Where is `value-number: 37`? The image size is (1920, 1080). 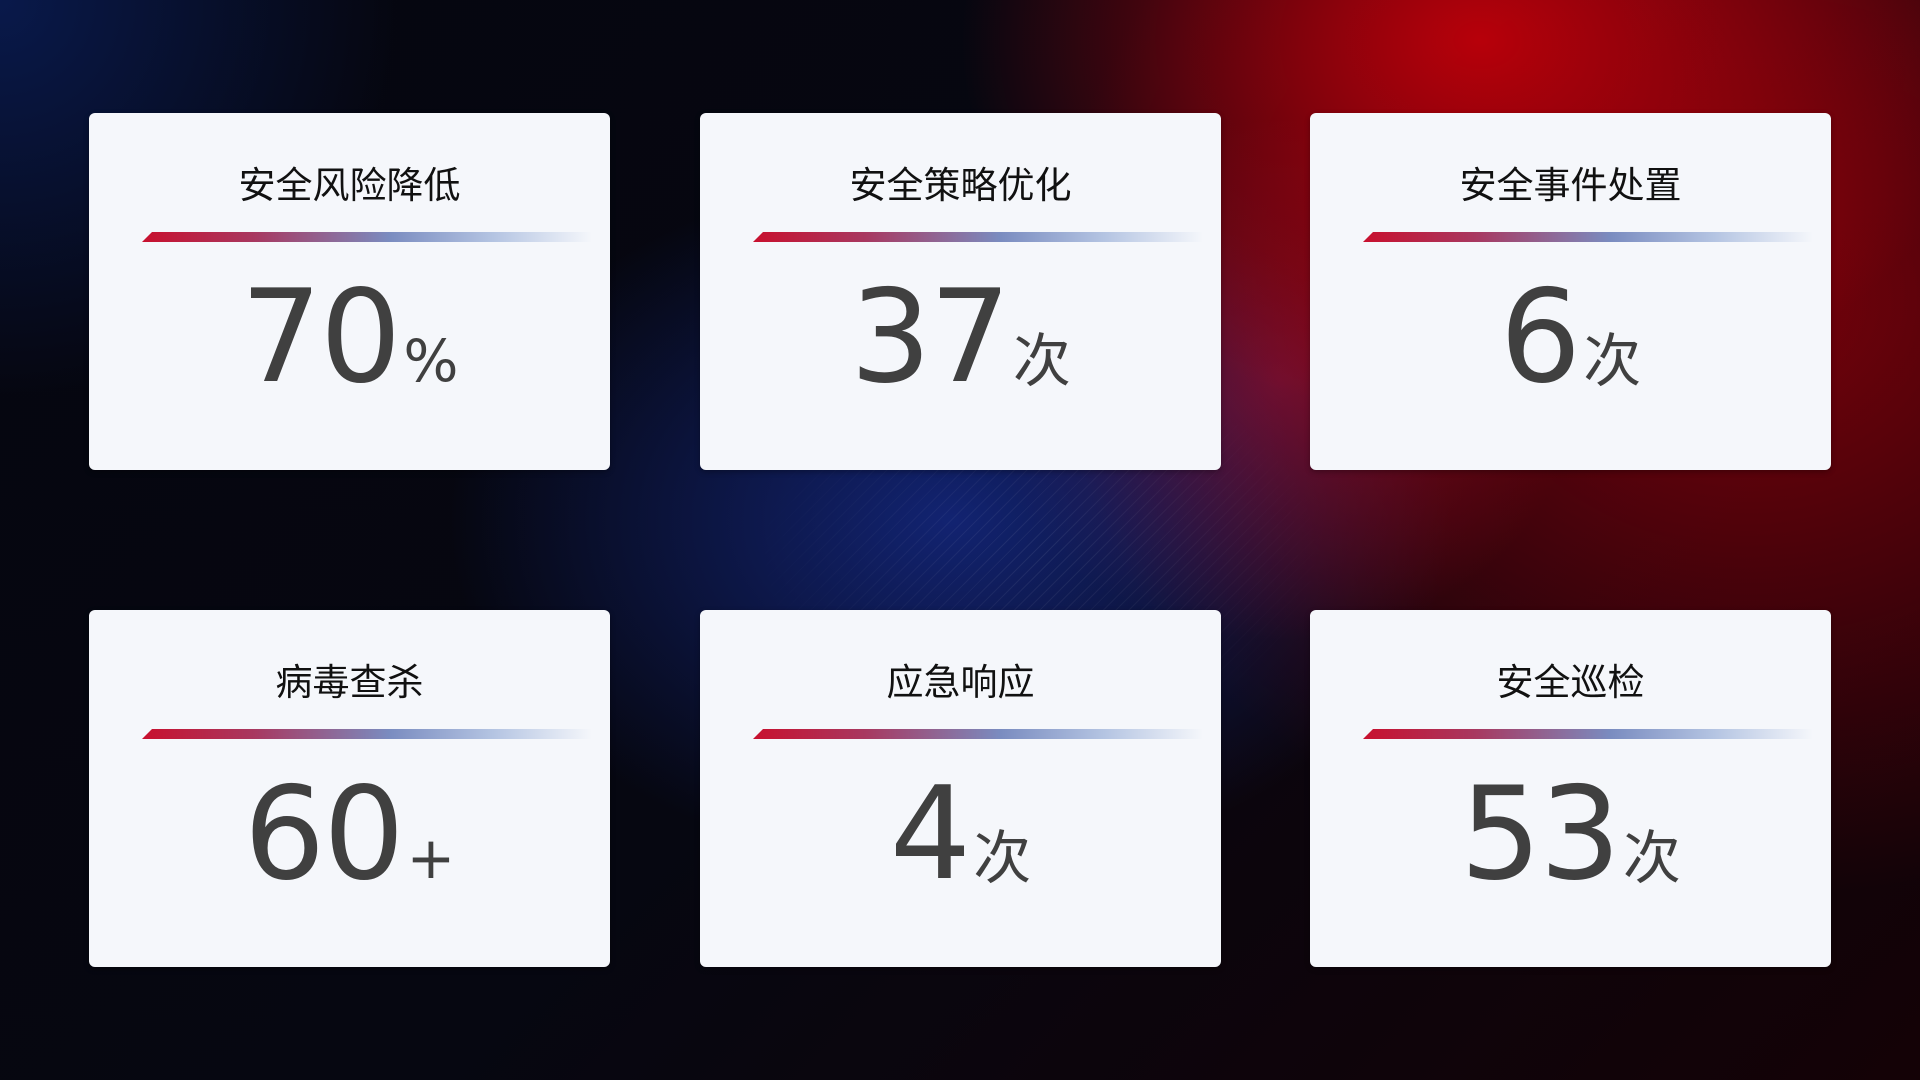 value-number: 37 is located at coordinates (930, 337).